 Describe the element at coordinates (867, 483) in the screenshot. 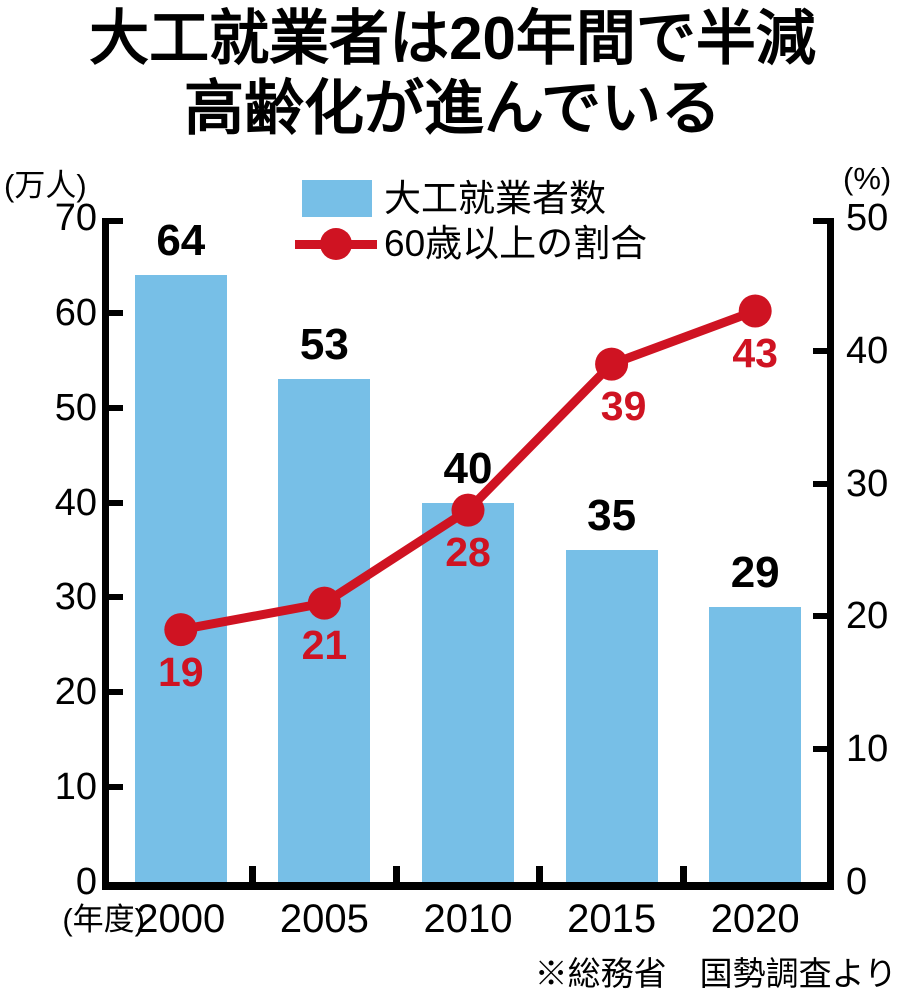

I see `right-axis-tick-label: 30` at that location.